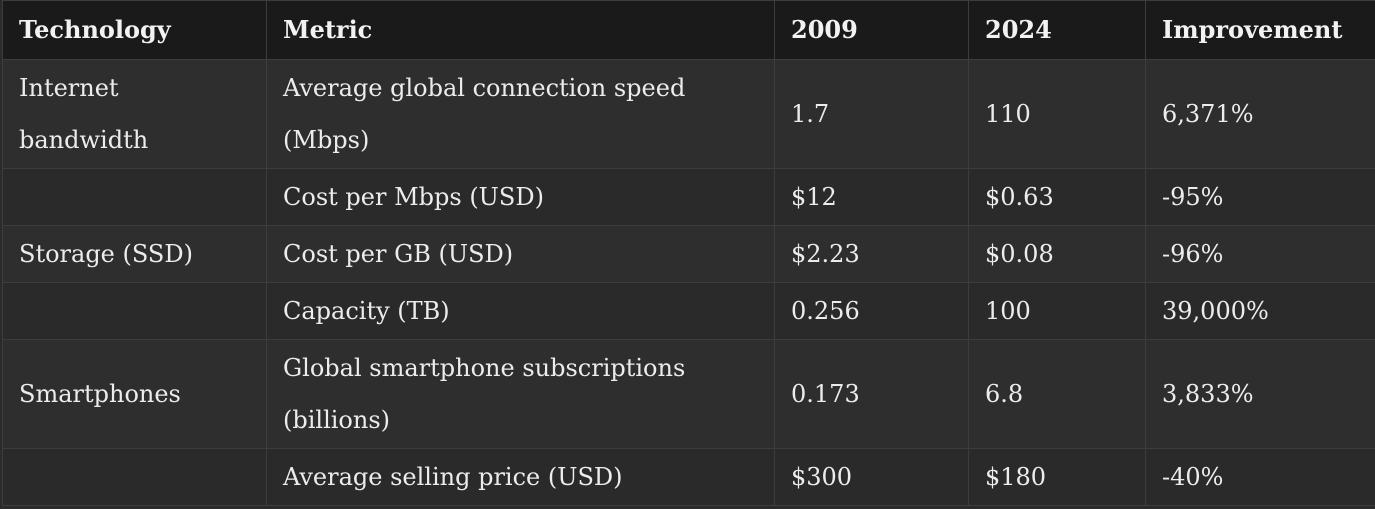  I want to click on cell-2009: $300, so click(871, 477).